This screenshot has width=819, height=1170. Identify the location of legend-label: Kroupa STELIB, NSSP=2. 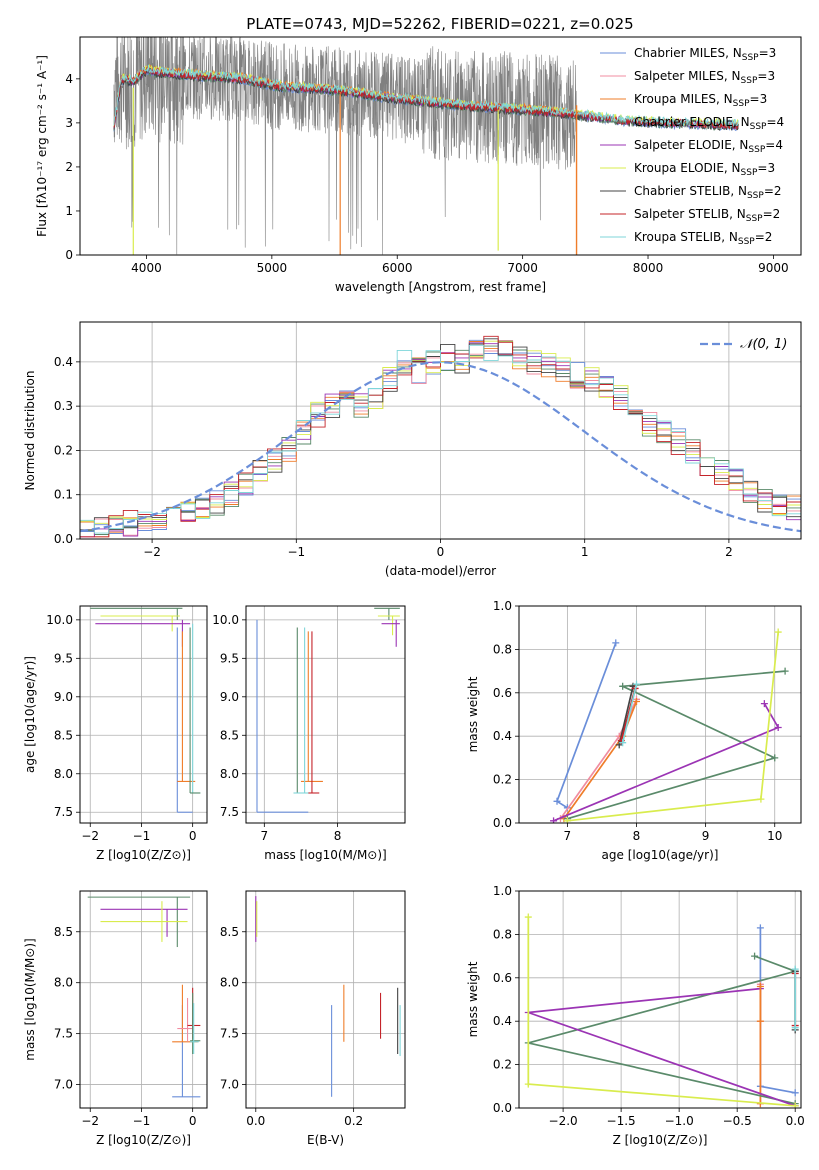
(703, 238).